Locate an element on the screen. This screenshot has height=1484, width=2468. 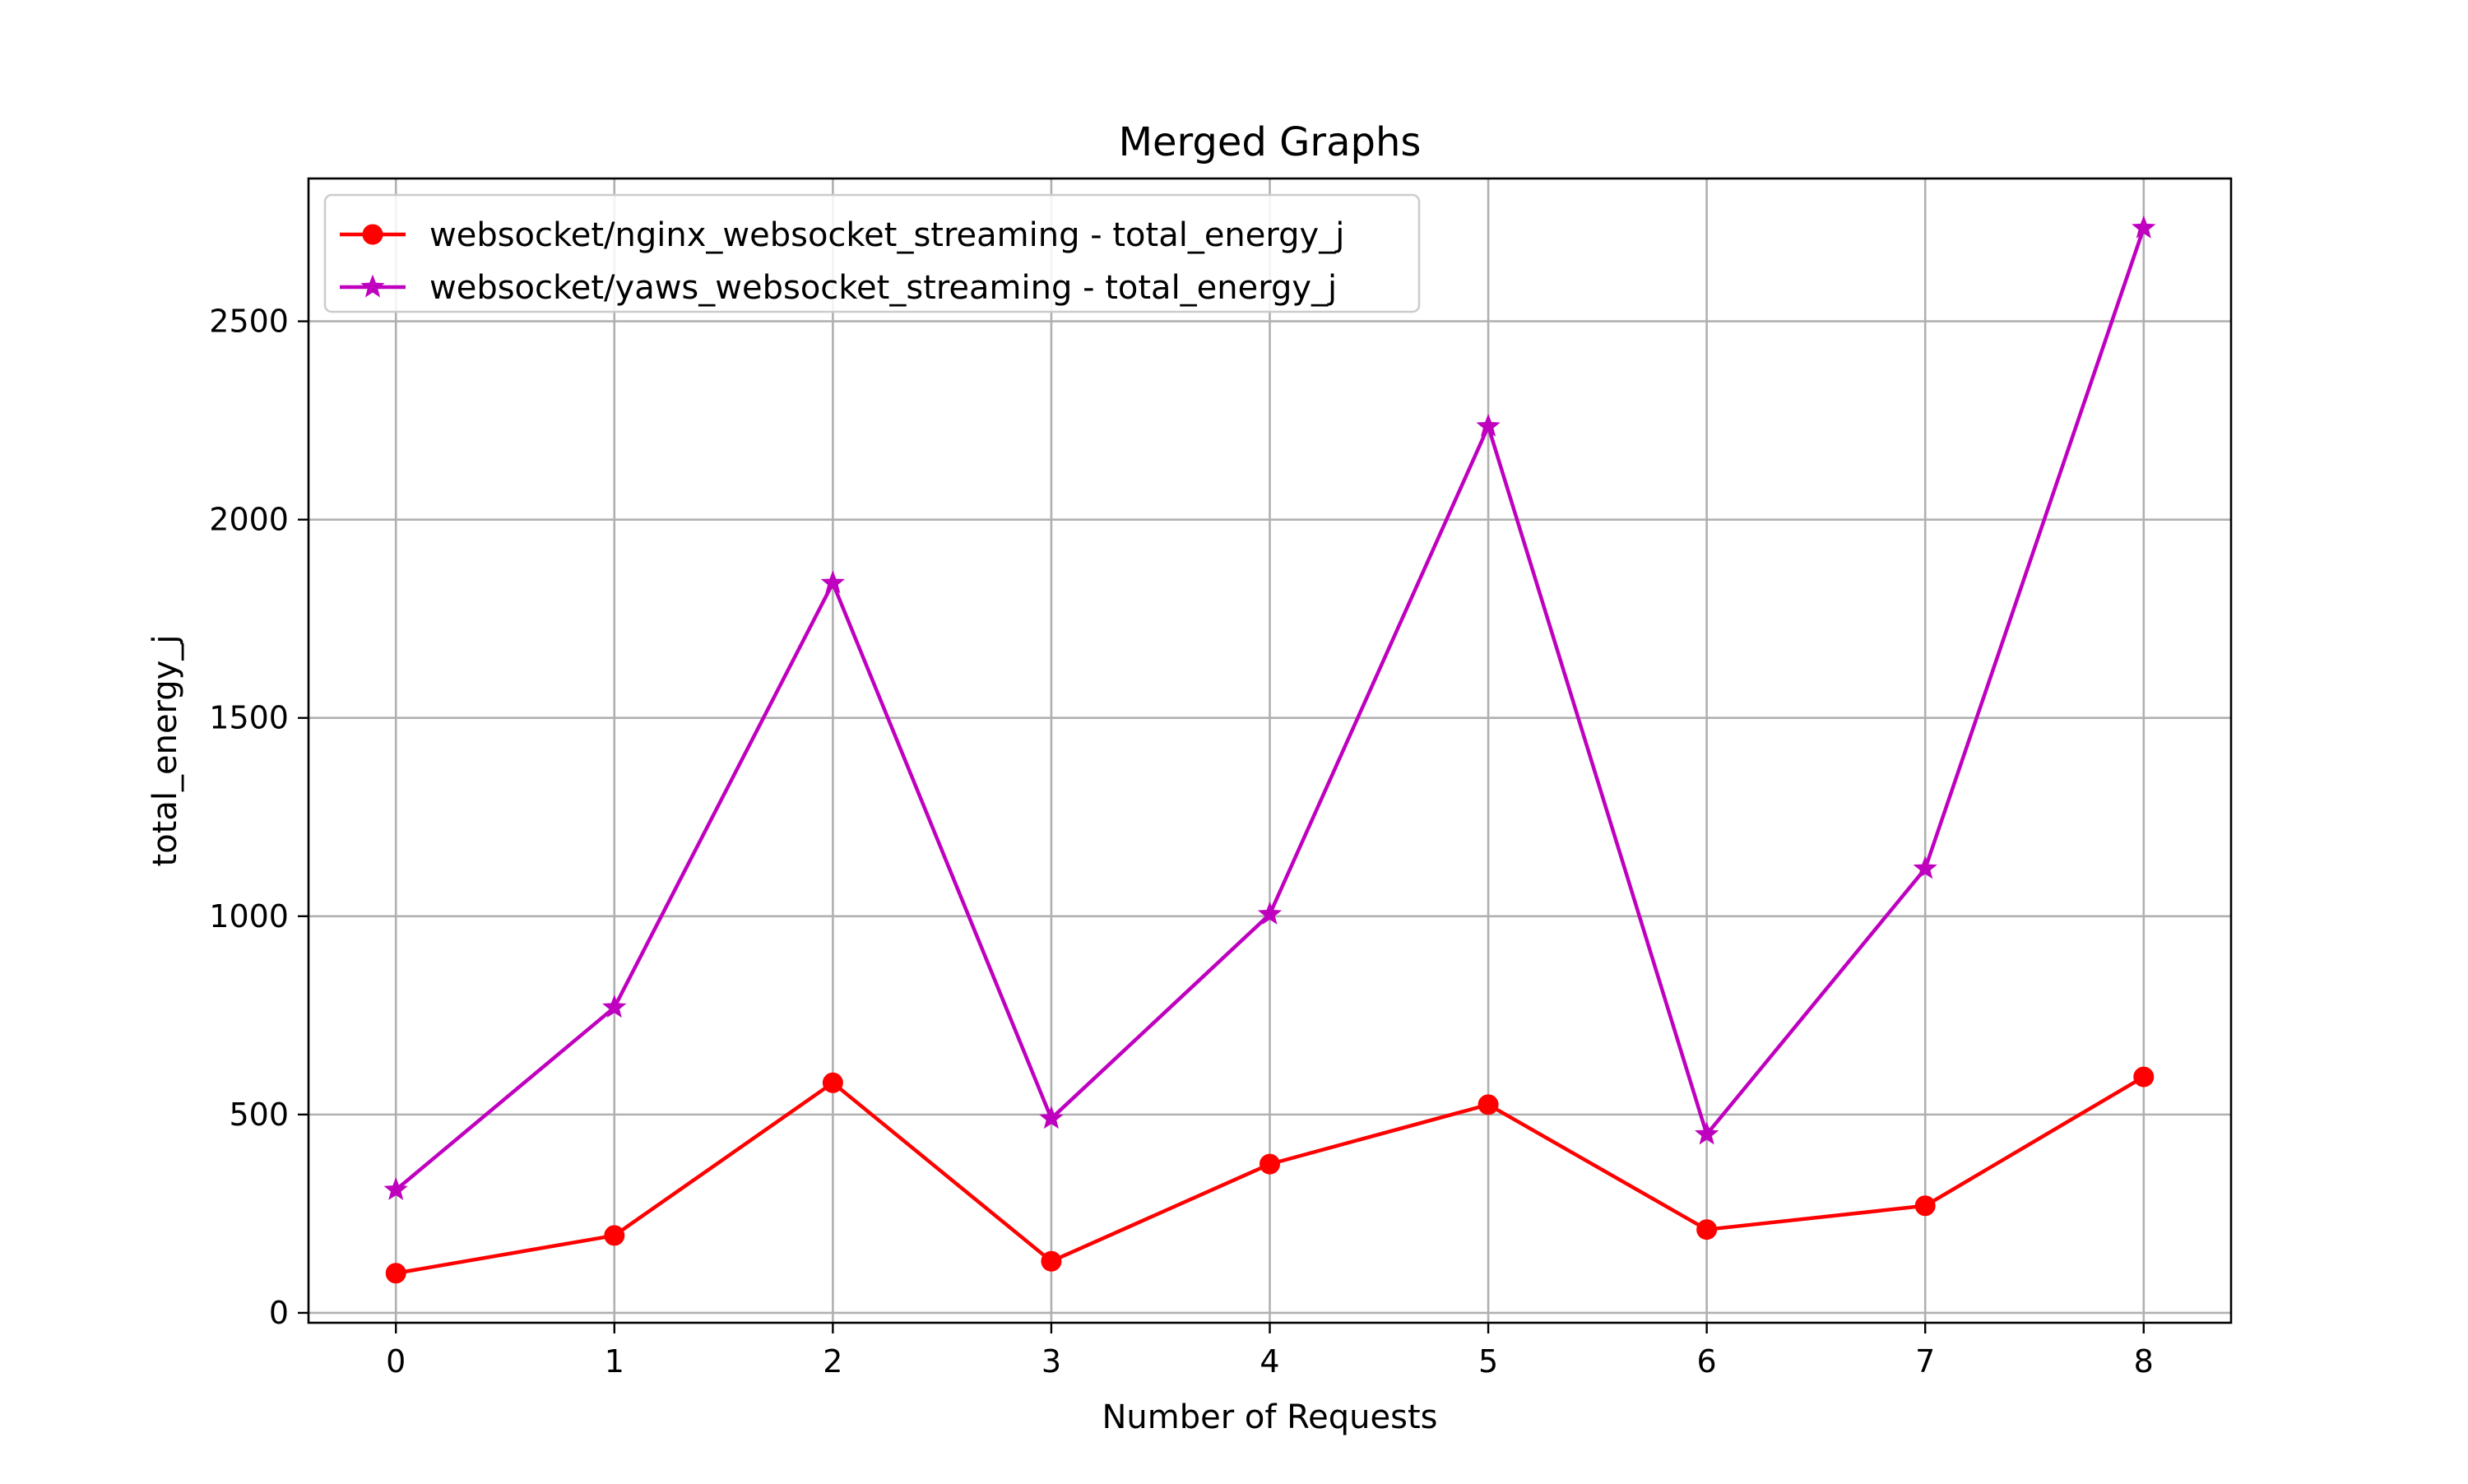
y-tick-label: 1500 is located at coordinates (249, 718).